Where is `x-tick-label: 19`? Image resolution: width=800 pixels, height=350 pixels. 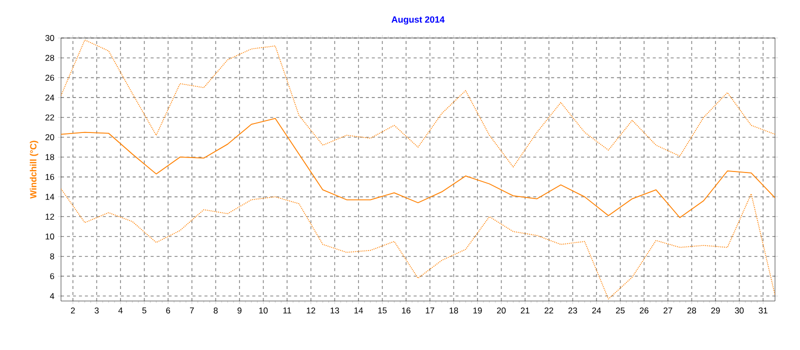
x-tick-label: 19 is located at coordinates (477, 311).